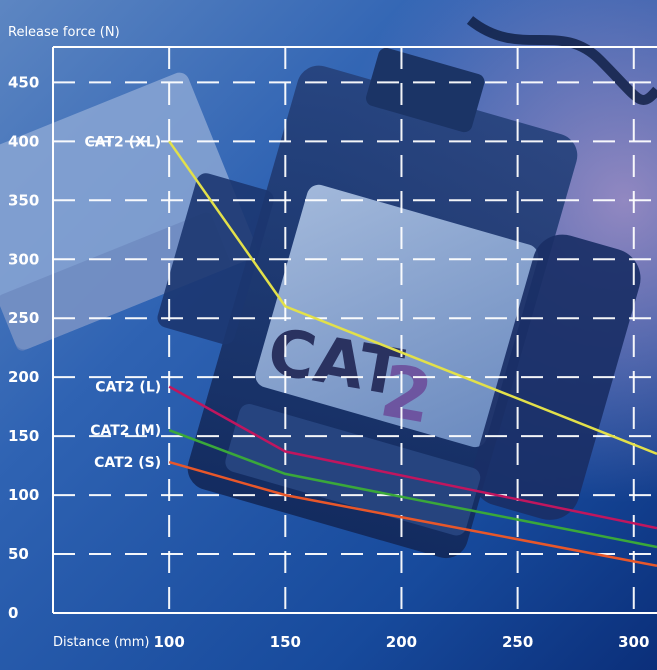  What do you see at coordinates (64, 32) in the screenshot?
I see `y-axis-title: Release force (N)` at bounding box center [64, 32].